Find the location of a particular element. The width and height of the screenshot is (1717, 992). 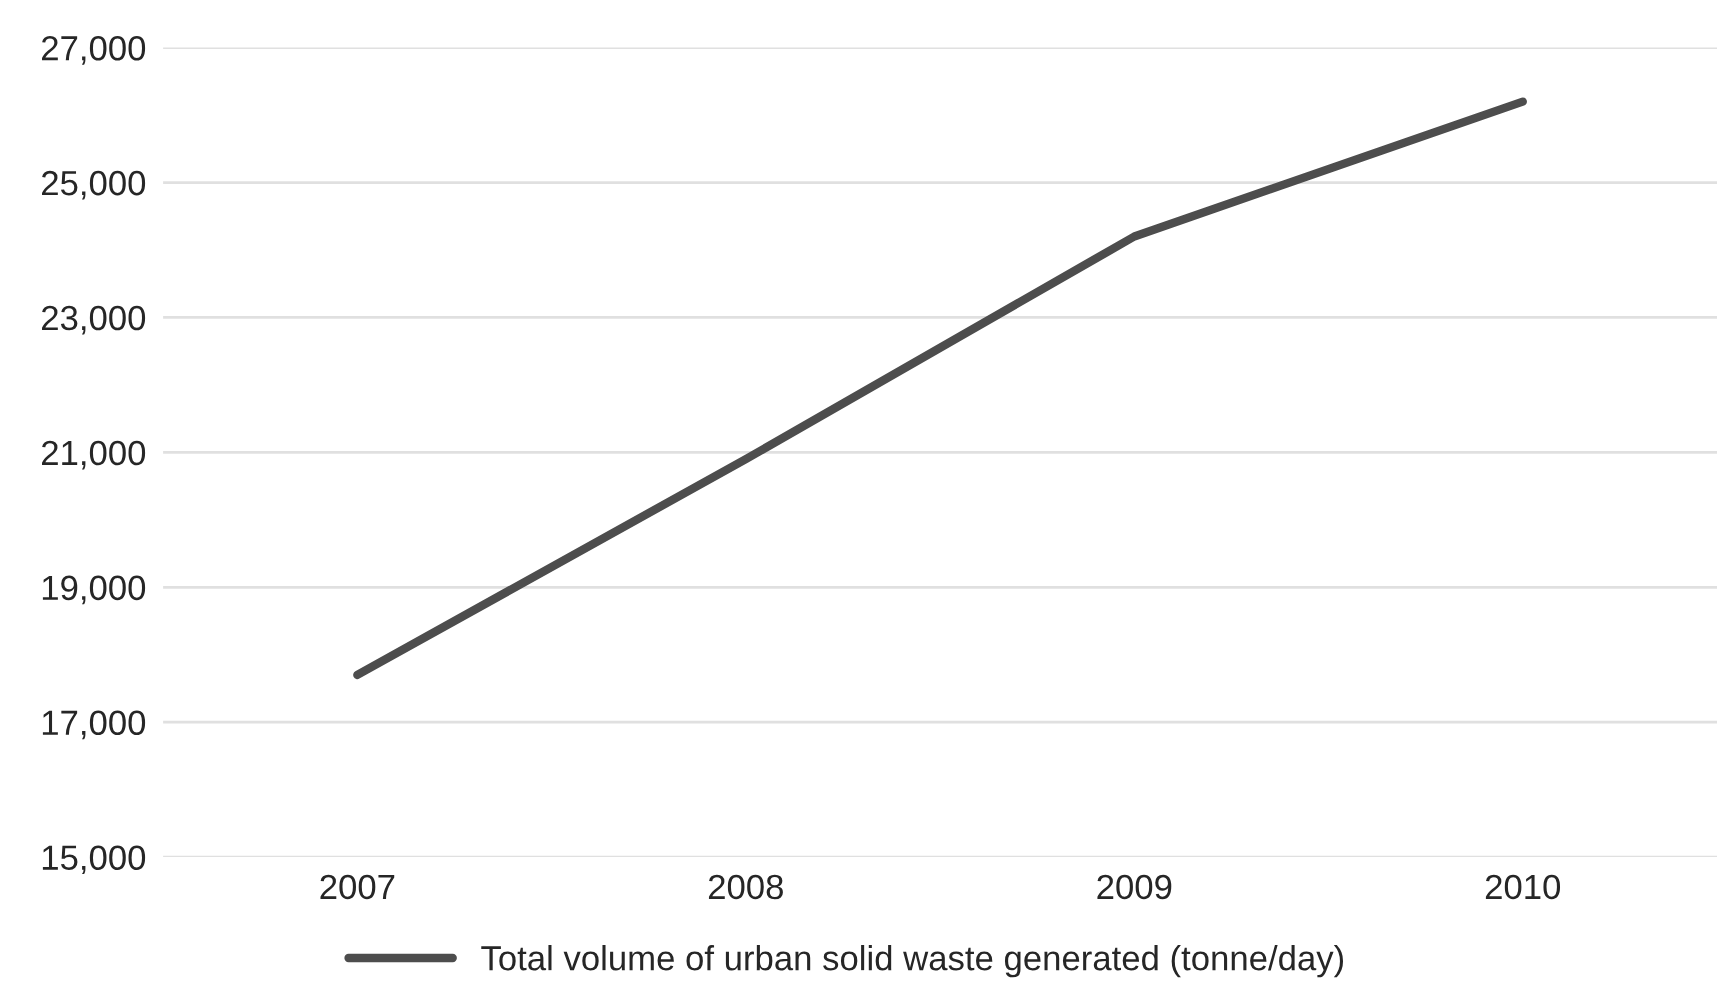

y-tick-label: 27,000 is located at coordinates (94, 50).